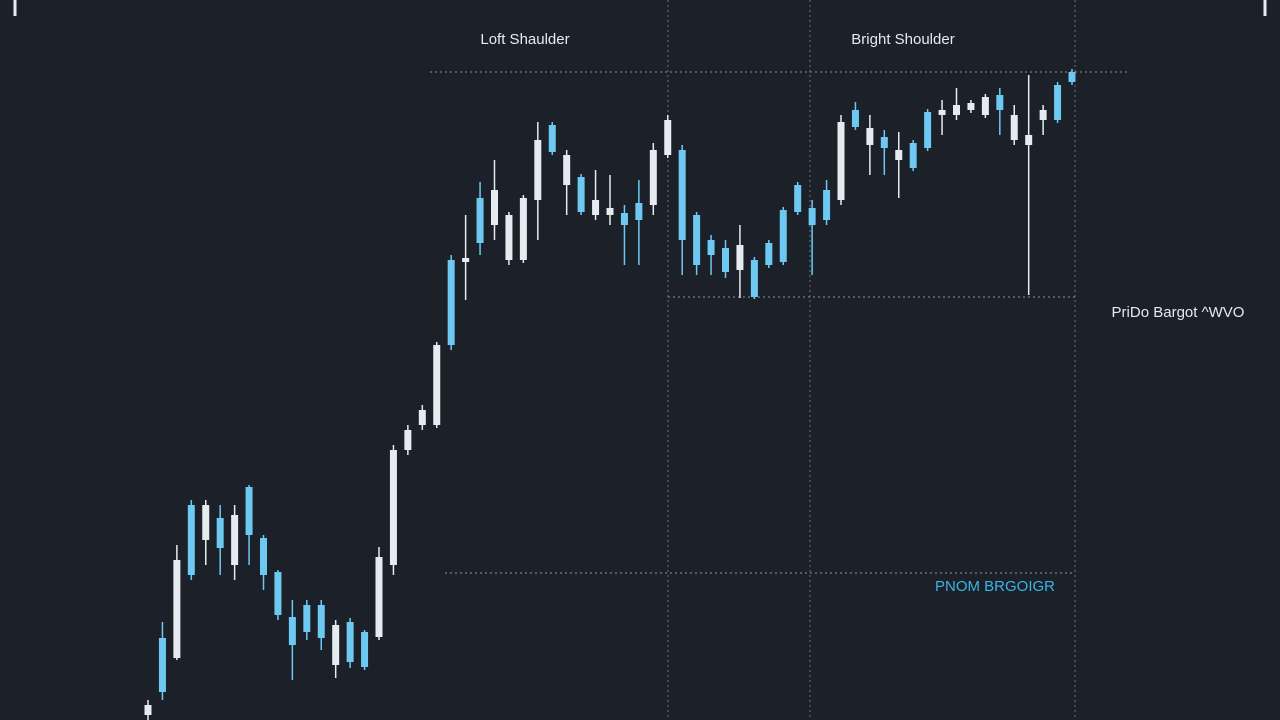 The image size is (1280, 720). What do you see at coordinates (995, 586) in the screenshot?
I see `annotation: PNOM BRGOIGR` at bounding box center [995, 586].